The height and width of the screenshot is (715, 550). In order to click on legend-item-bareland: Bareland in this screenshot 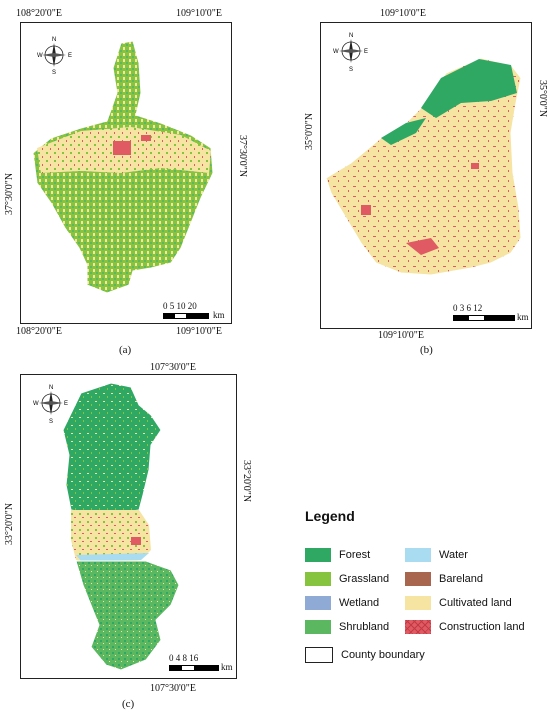, I will do `click(444, 579)`.